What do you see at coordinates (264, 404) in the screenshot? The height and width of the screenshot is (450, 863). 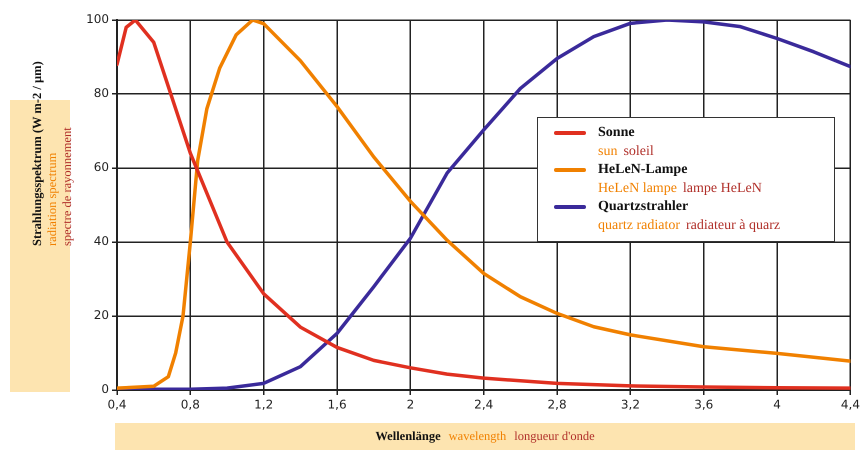 I see `x-tick-label: 1,2` at bounding box center [264, 404].